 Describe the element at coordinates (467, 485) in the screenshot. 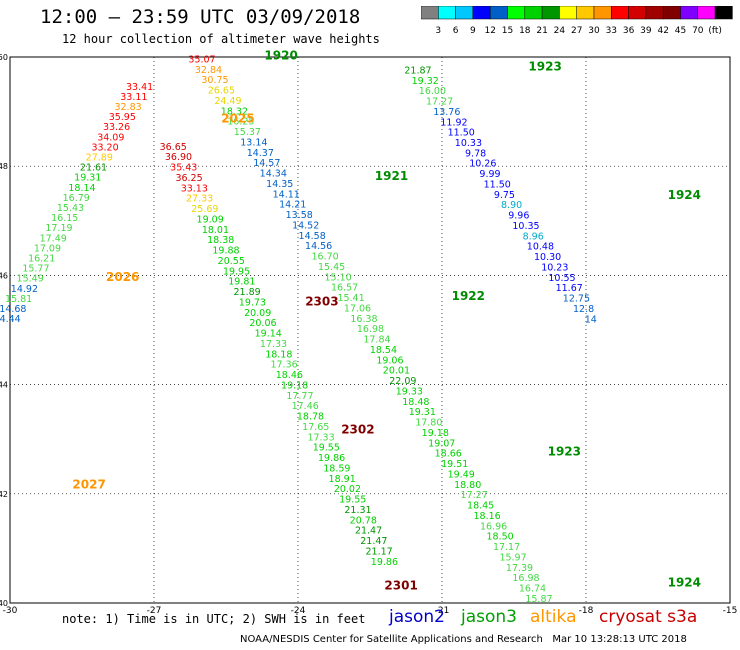

I see `swh-value: 18.80` at that location.